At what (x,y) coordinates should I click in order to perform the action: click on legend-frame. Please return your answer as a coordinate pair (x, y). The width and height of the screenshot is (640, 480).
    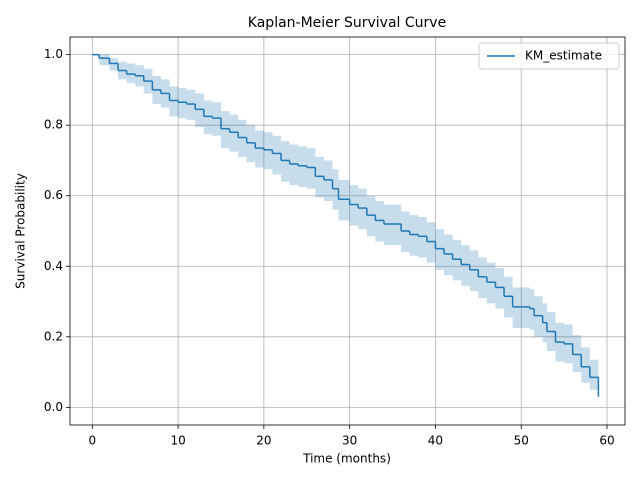
    Looking at the image, I should click on (549, 56).